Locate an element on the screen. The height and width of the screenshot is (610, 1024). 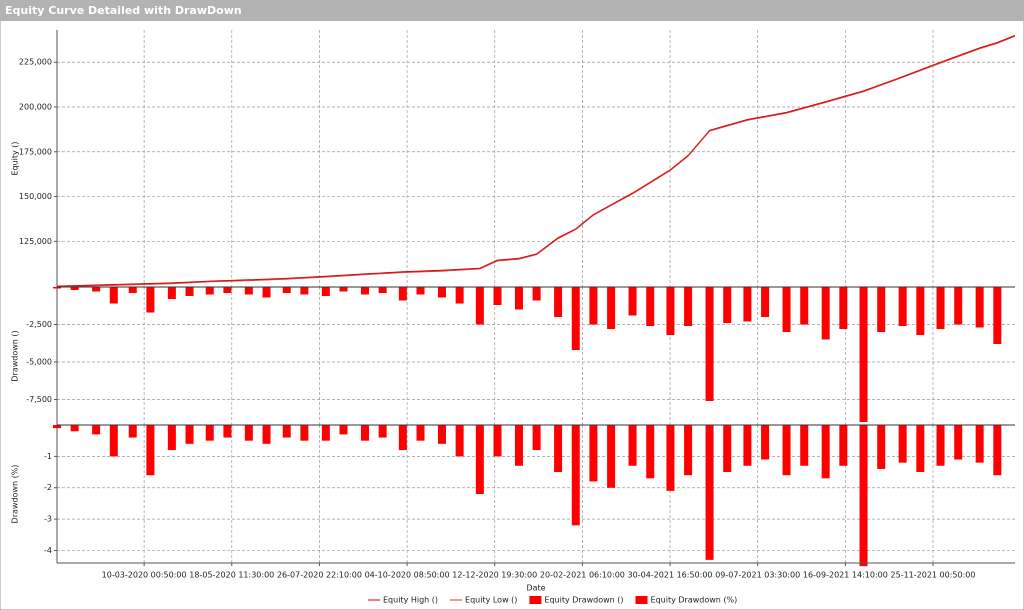
x-tick-label: 25-11-2021 00:50:00 is located at coordinates (933, 575).